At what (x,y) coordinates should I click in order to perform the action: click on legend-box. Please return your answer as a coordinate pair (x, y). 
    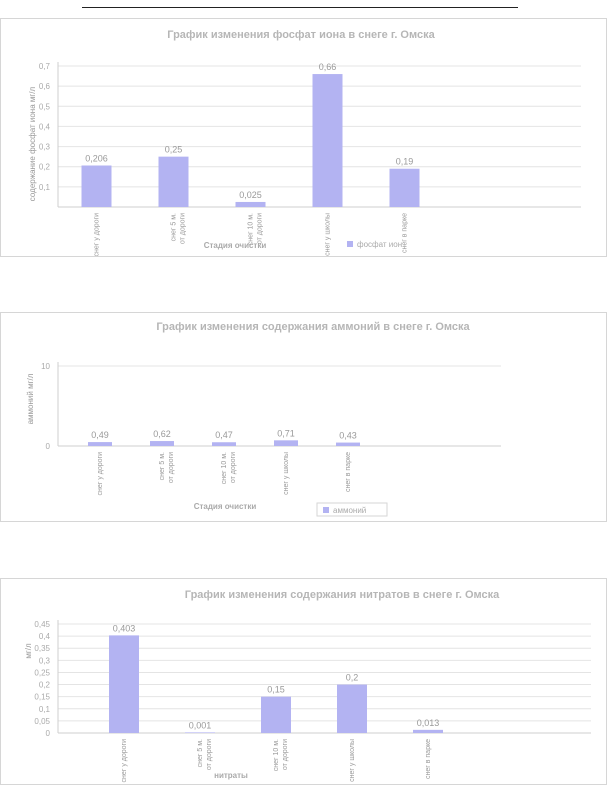
    Looking at the image, I should click on (352, 509).